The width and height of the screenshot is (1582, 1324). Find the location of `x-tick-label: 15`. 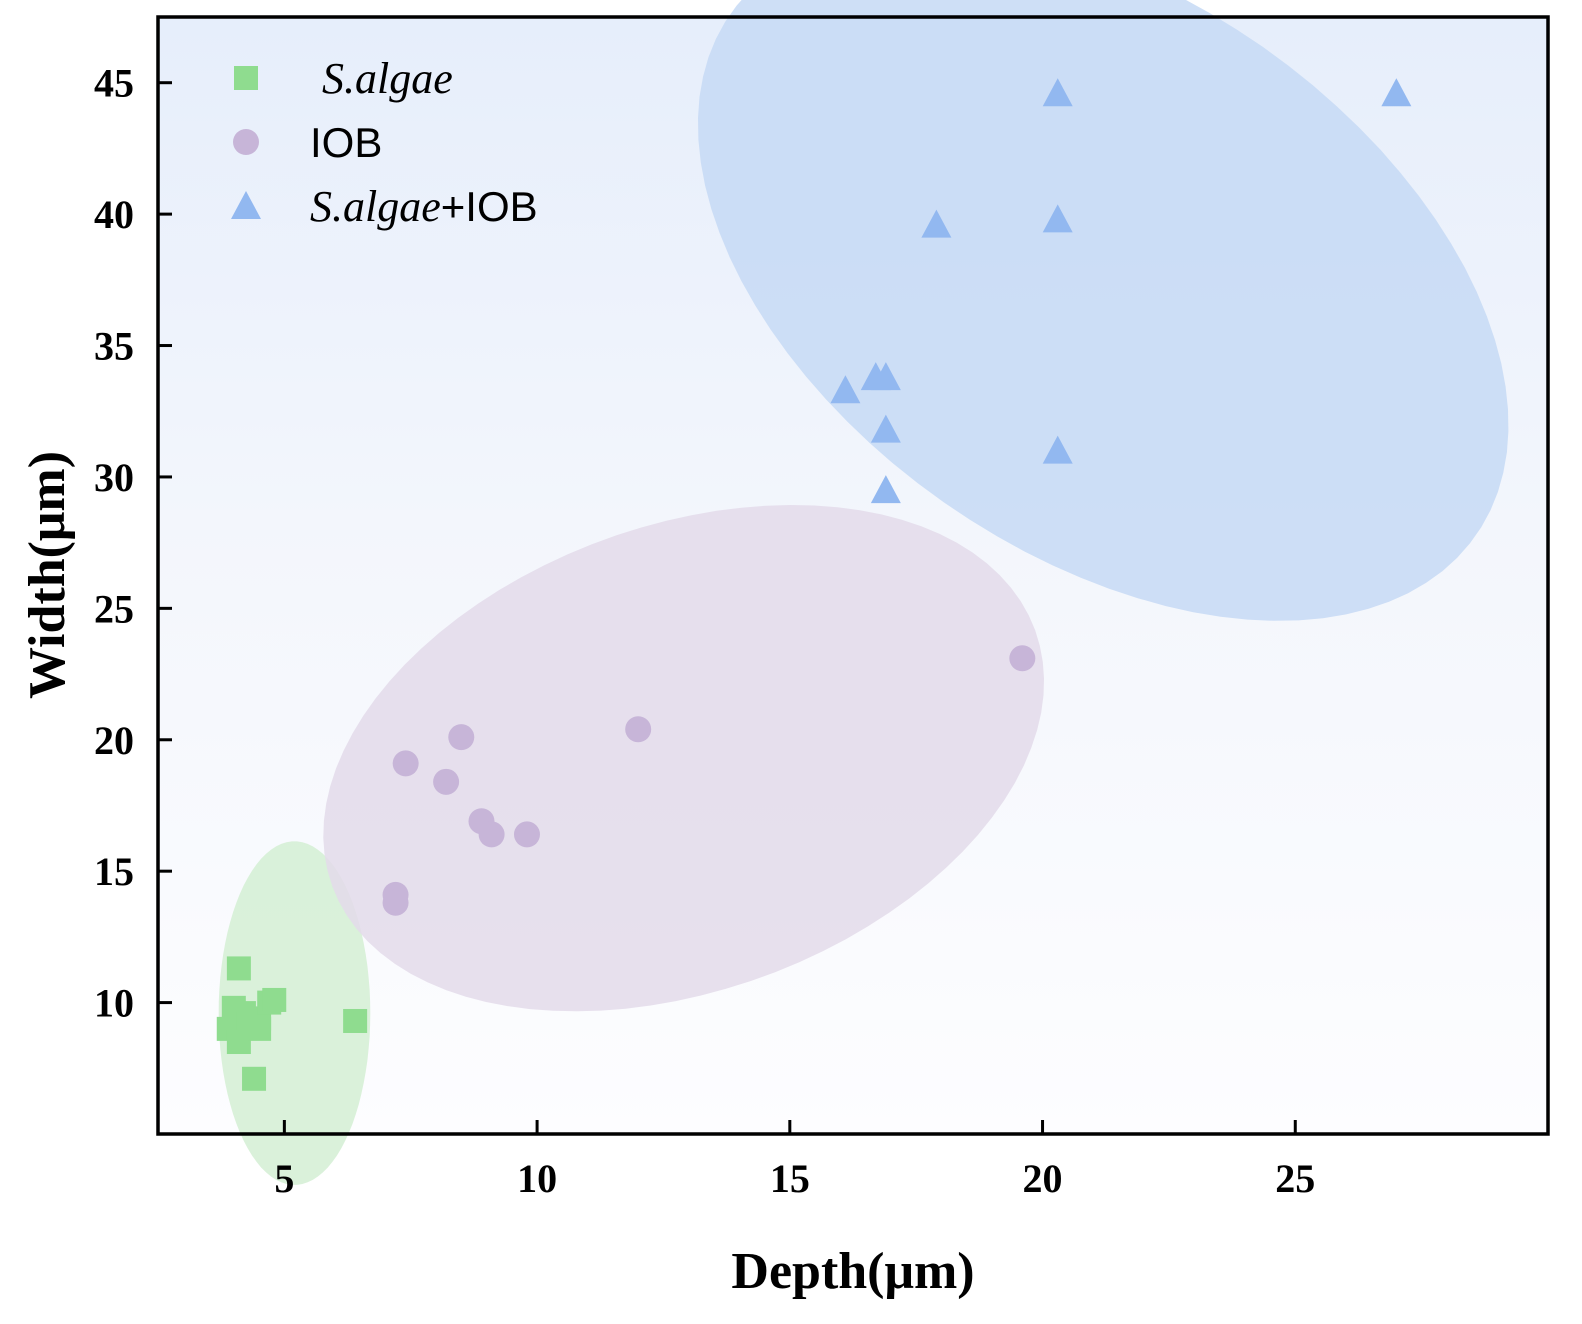

x-tick-label: 15 is located at coordinates (790, 1178).